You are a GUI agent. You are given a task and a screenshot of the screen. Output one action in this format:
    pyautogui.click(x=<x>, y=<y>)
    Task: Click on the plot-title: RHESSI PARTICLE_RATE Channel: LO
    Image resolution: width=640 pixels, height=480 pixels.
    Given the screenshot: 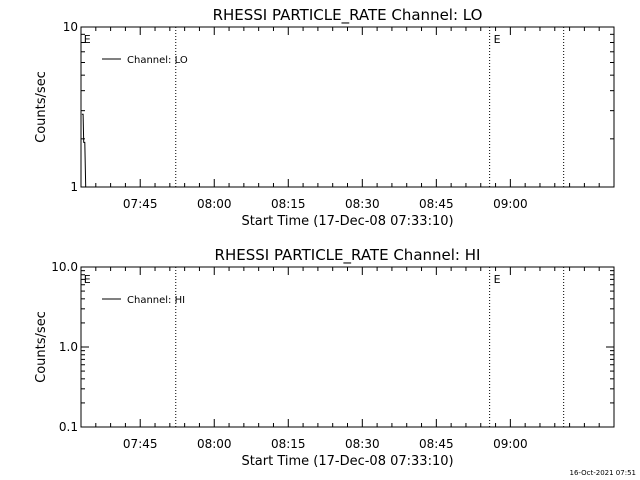 What is the action you would take?
    pyautogui.click(x=348, y=15)
    